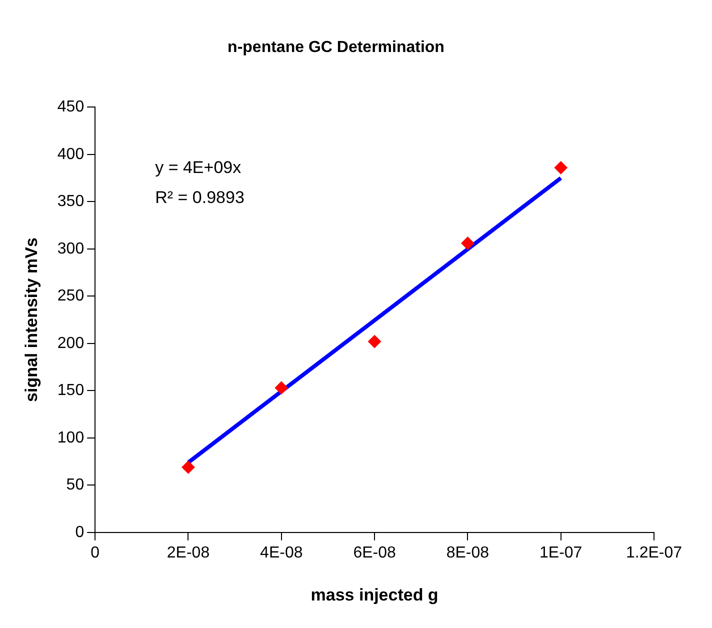  I want to click on y-tick-label: 50, so click(75, 485).